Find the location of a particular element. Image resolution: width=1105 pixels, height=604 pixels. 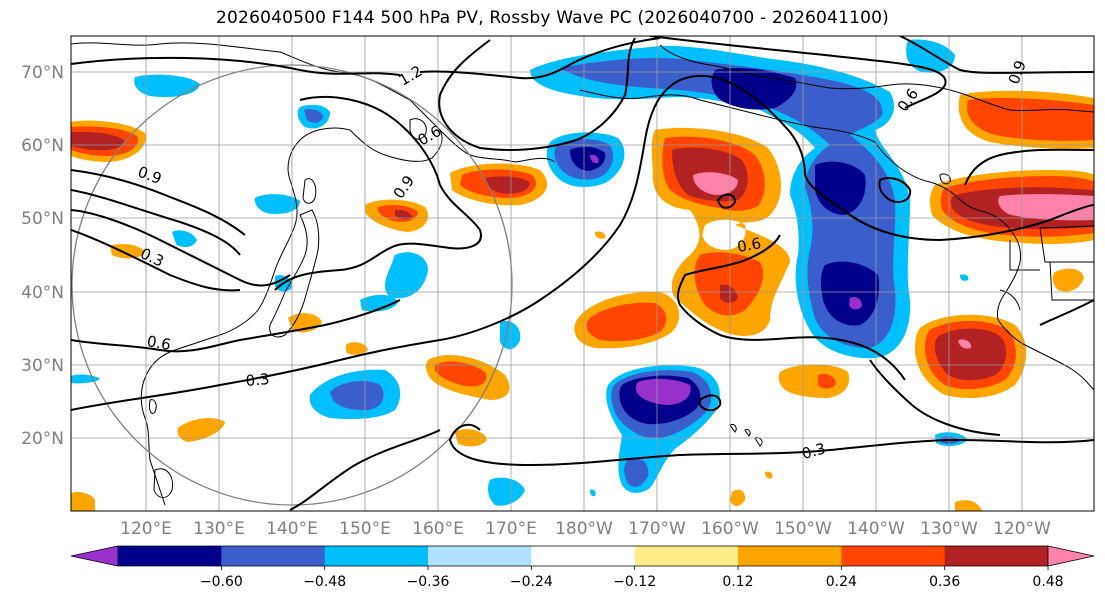

colorbar-tick-label: 0.12 is located at coordinates (737, 582).